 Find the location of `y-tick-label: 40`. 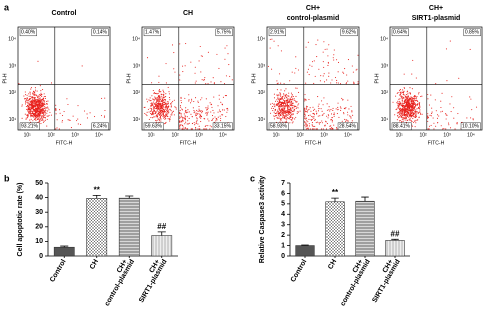

y-tick-label: 40 is located at coordinates (39, 197).